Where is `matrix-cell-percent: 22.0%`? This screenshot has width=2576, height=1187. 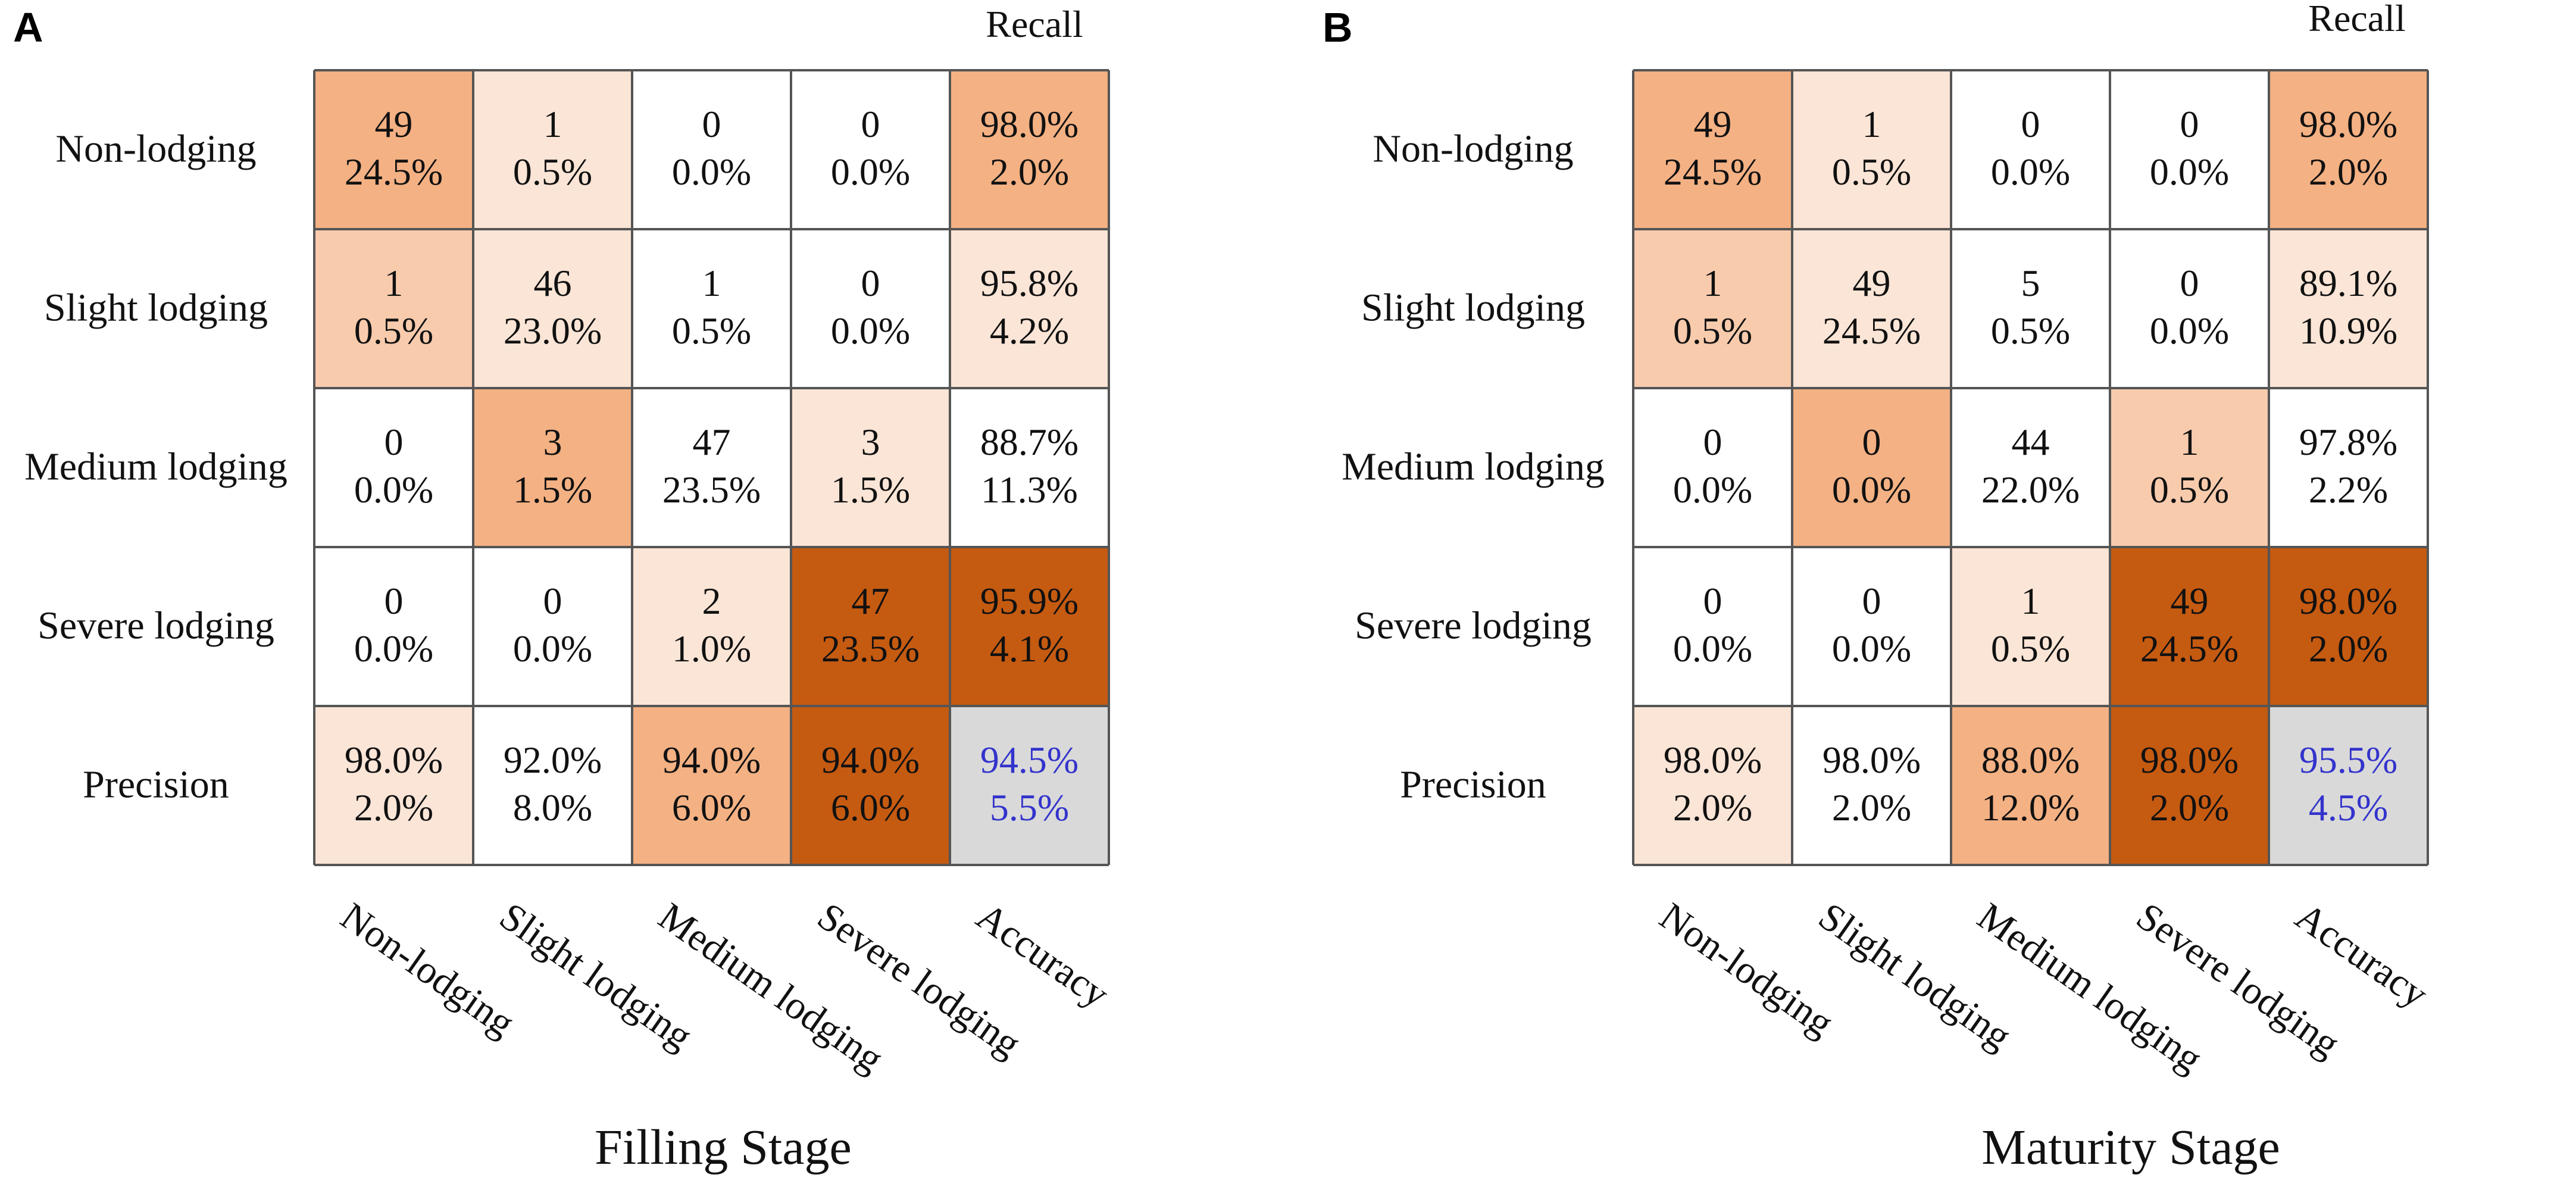 matrix-cell-percent: 22.0% is located at coordinates (2030, 489).